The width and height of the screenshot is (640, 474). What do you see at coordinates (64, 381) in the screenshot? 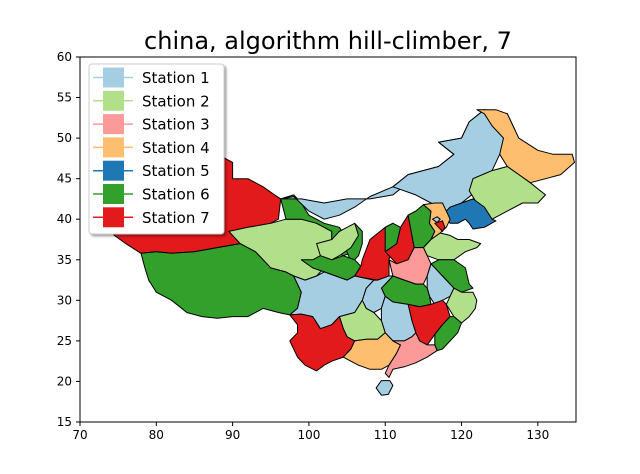
I see `y-tick-label: 20` at bounding box center [64, 381].